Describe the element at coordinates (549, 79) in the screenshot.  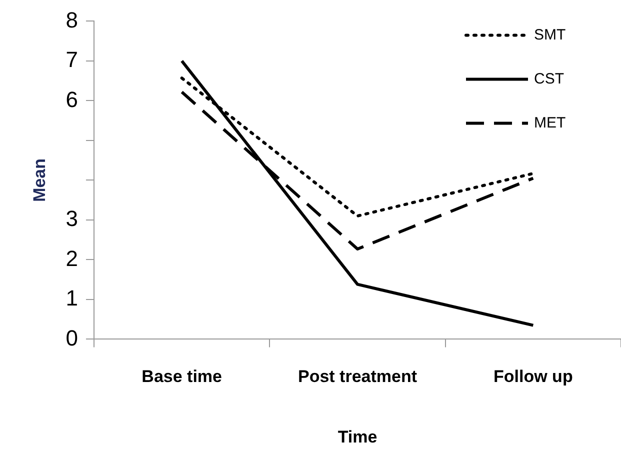
I see `legend-label: CST` at that location.